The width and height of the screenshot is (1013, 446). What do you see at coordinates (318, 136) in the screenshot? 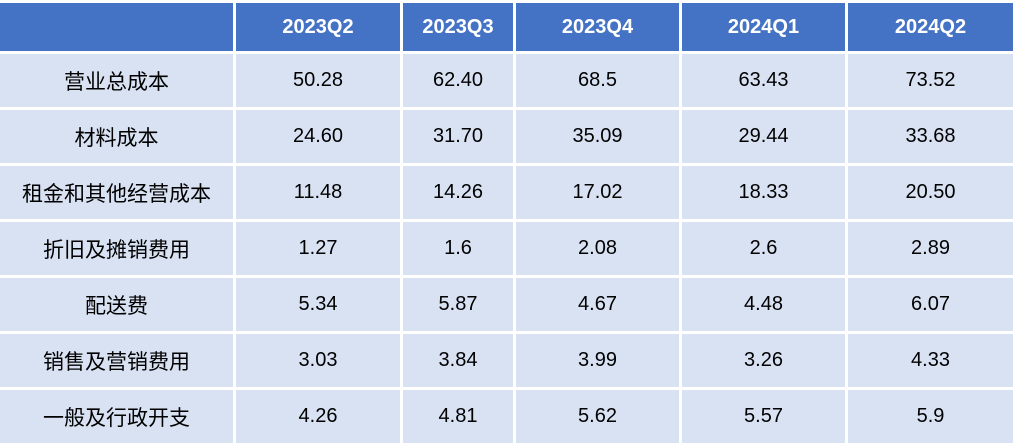
I see `cell-value: 24.60` at bounding box center [318, 136].